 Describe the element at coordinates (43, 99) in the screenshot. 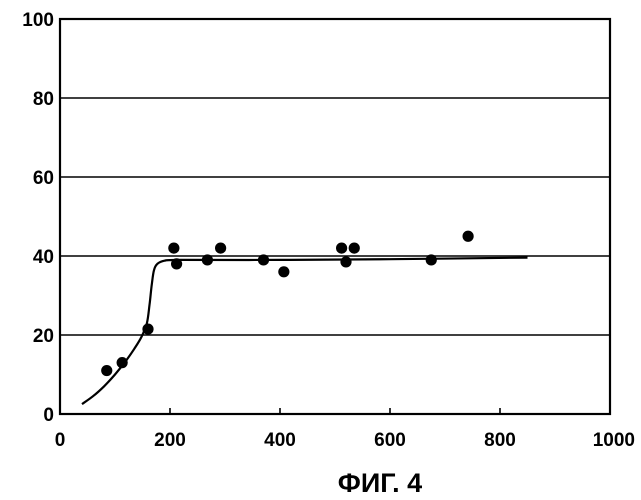

I see `y-tick-label-80: 80` at that location.